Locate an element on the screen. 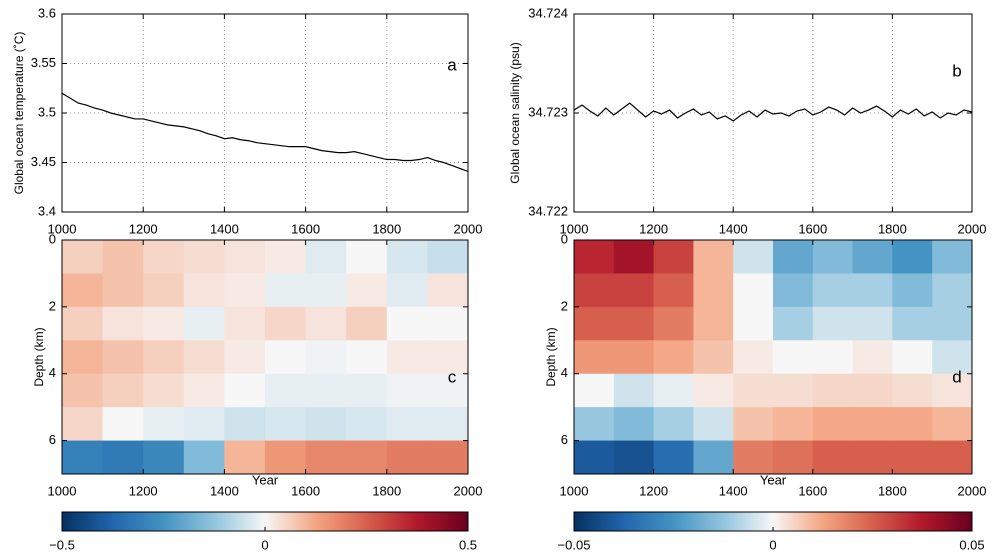 The height and width of the screenshot is (556, 994). data-line is located at coordinates (265, 132).